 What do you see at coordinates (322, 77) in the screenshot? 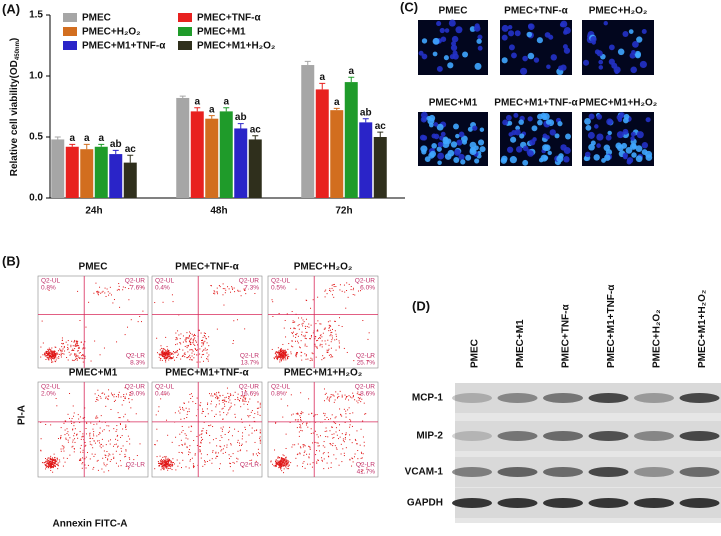
I see `significance-label: a` at bounding box center [322, 77].